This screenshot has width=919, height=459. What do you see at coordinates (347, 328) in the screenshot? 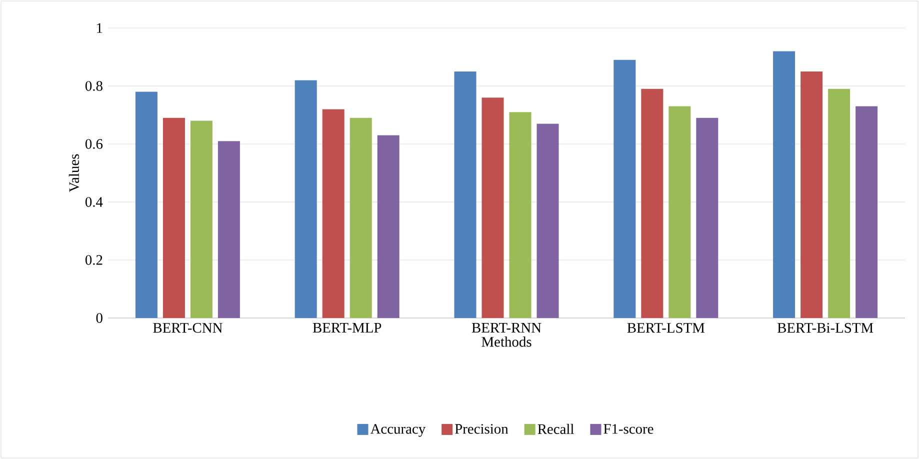
I see `x-tick-label: BERT-MLP` at bounding box center [347, 328].